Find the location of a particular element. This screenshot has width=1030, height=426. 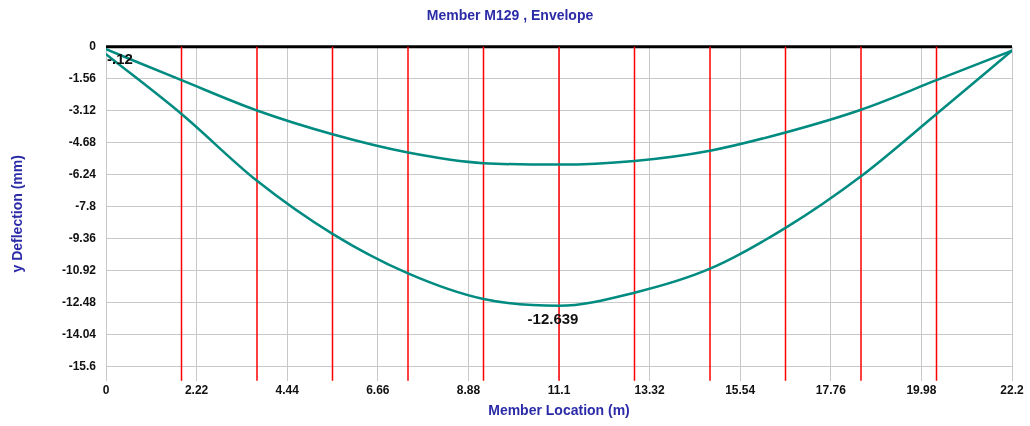

y-tick-label: -4.68 is located at coordinates (82, 142).